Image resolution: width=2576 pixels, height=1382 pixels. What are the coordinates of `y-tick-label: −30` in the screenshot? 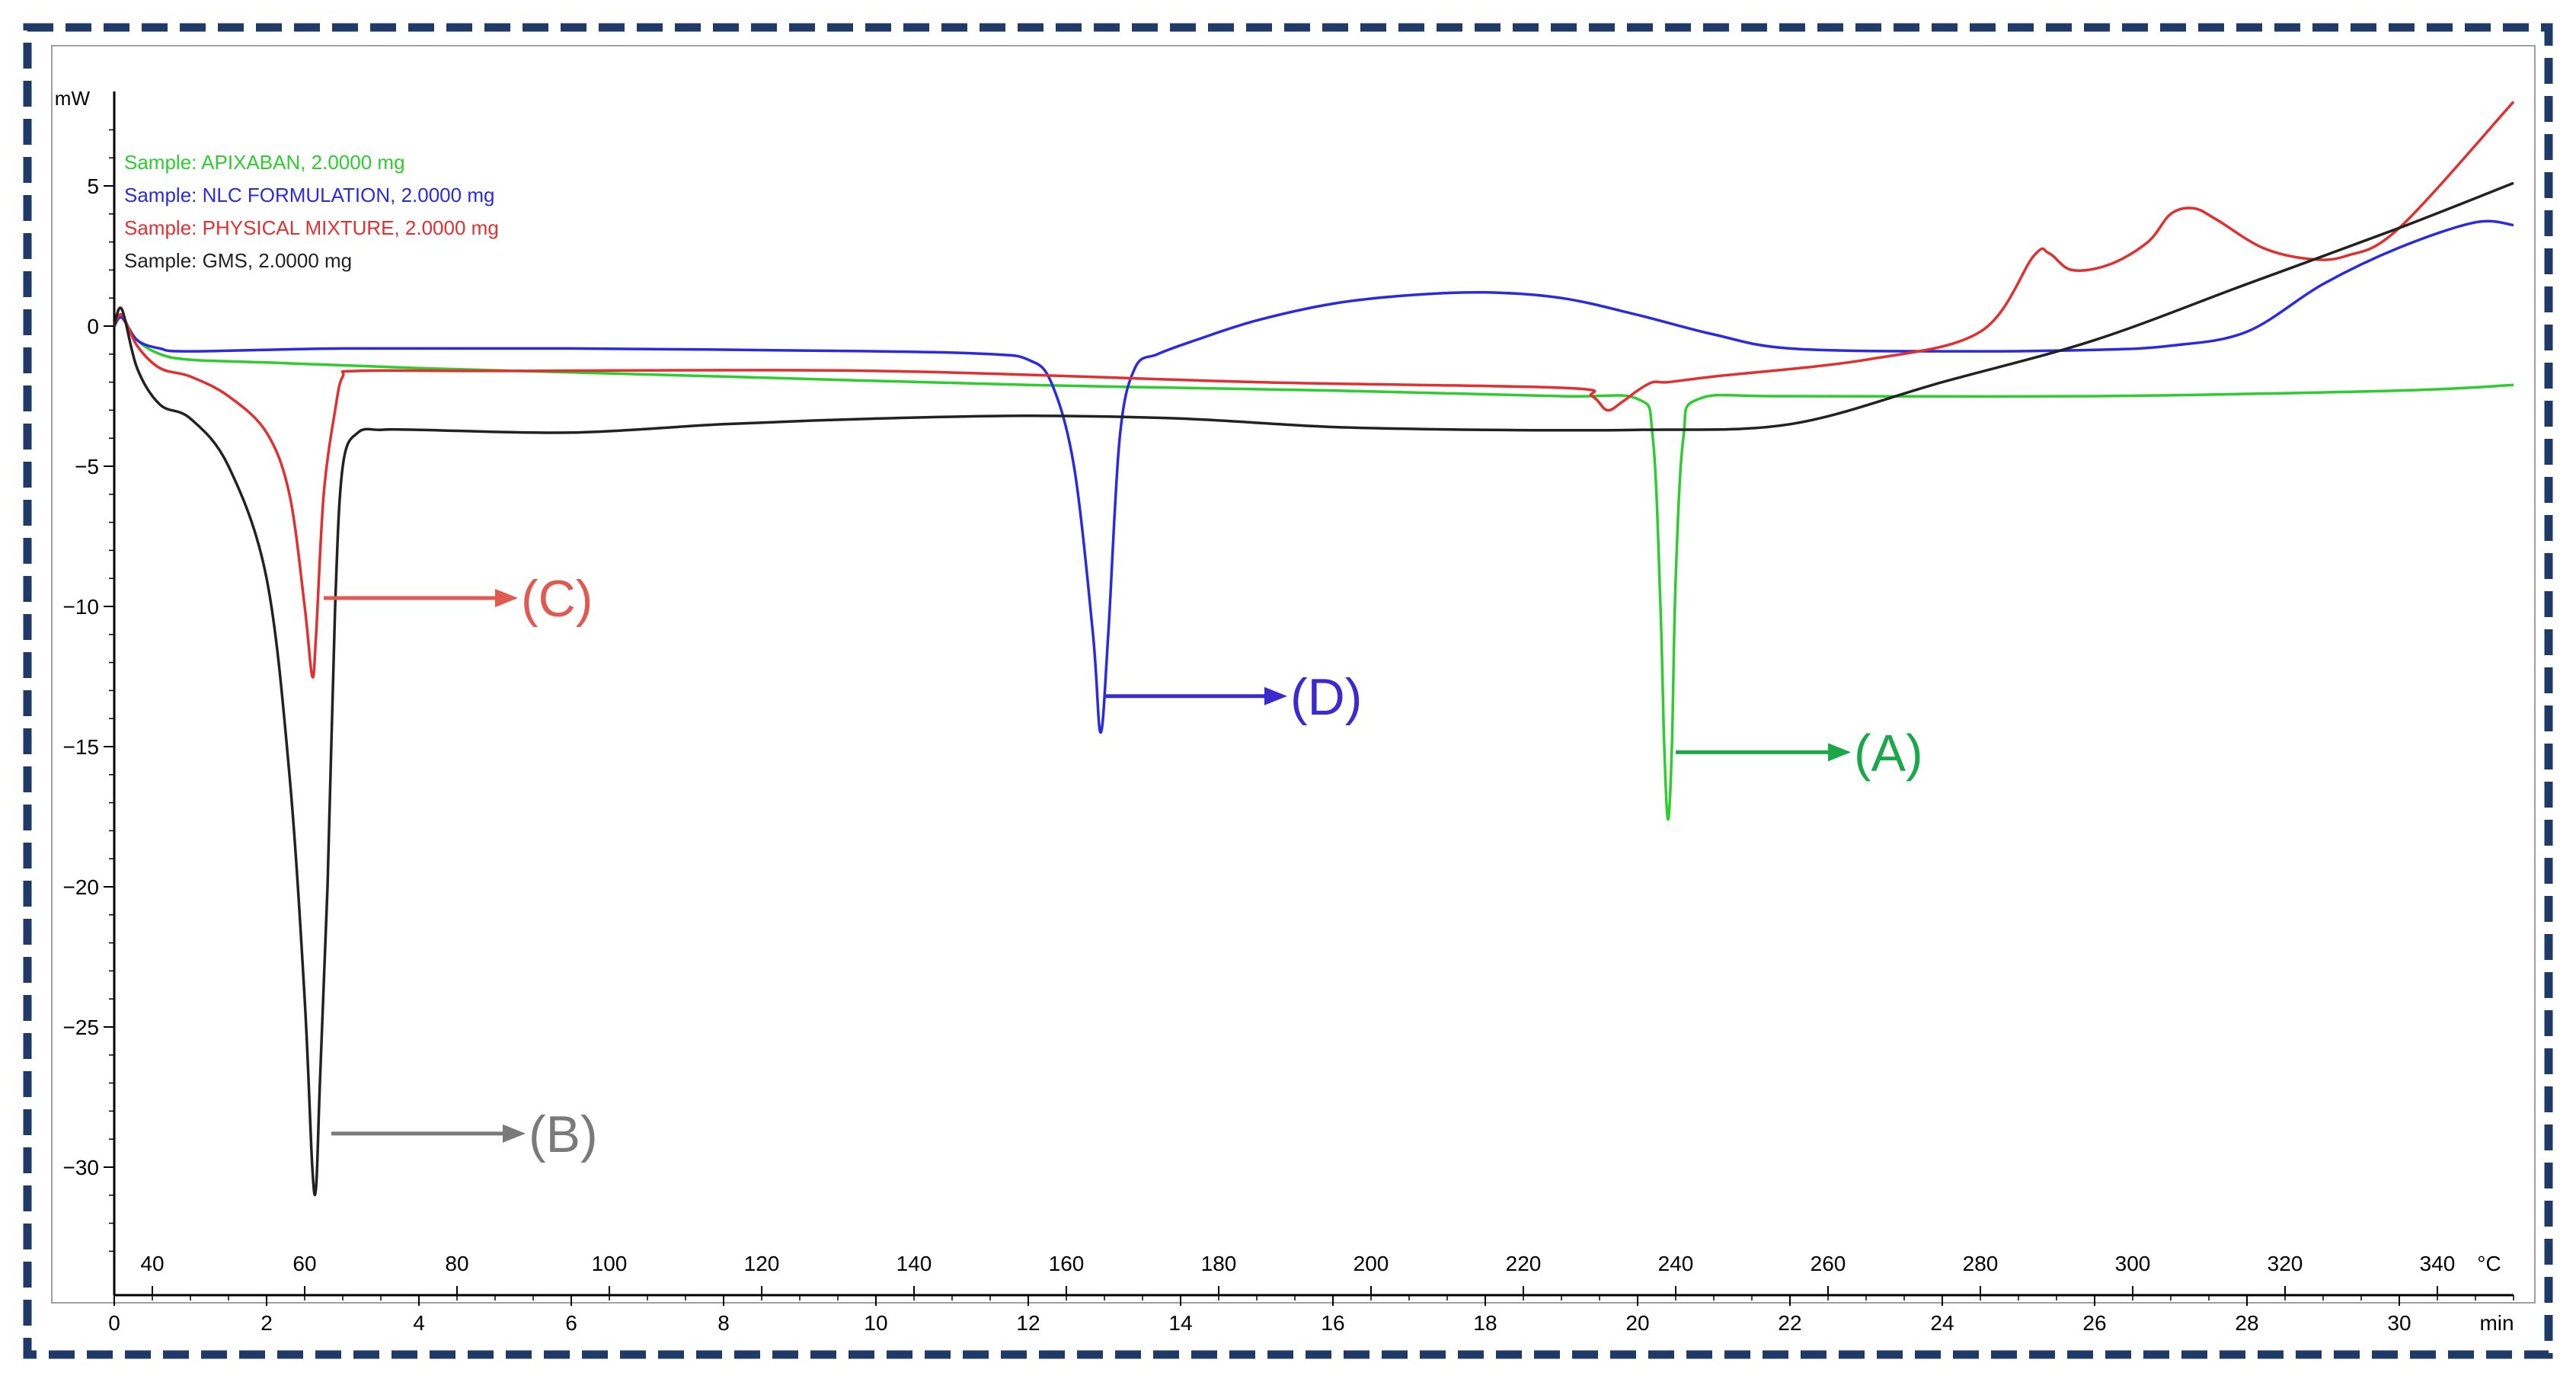 It's located at (82, 1167).